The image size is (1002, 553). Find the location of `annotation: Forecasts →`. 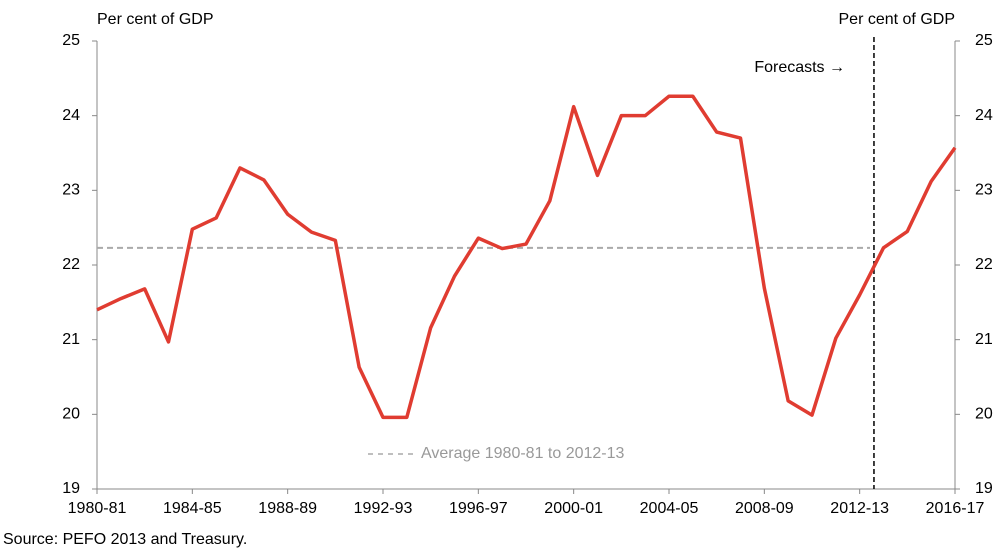

annotation: Forecasts → is located at coordinates (799, 67).